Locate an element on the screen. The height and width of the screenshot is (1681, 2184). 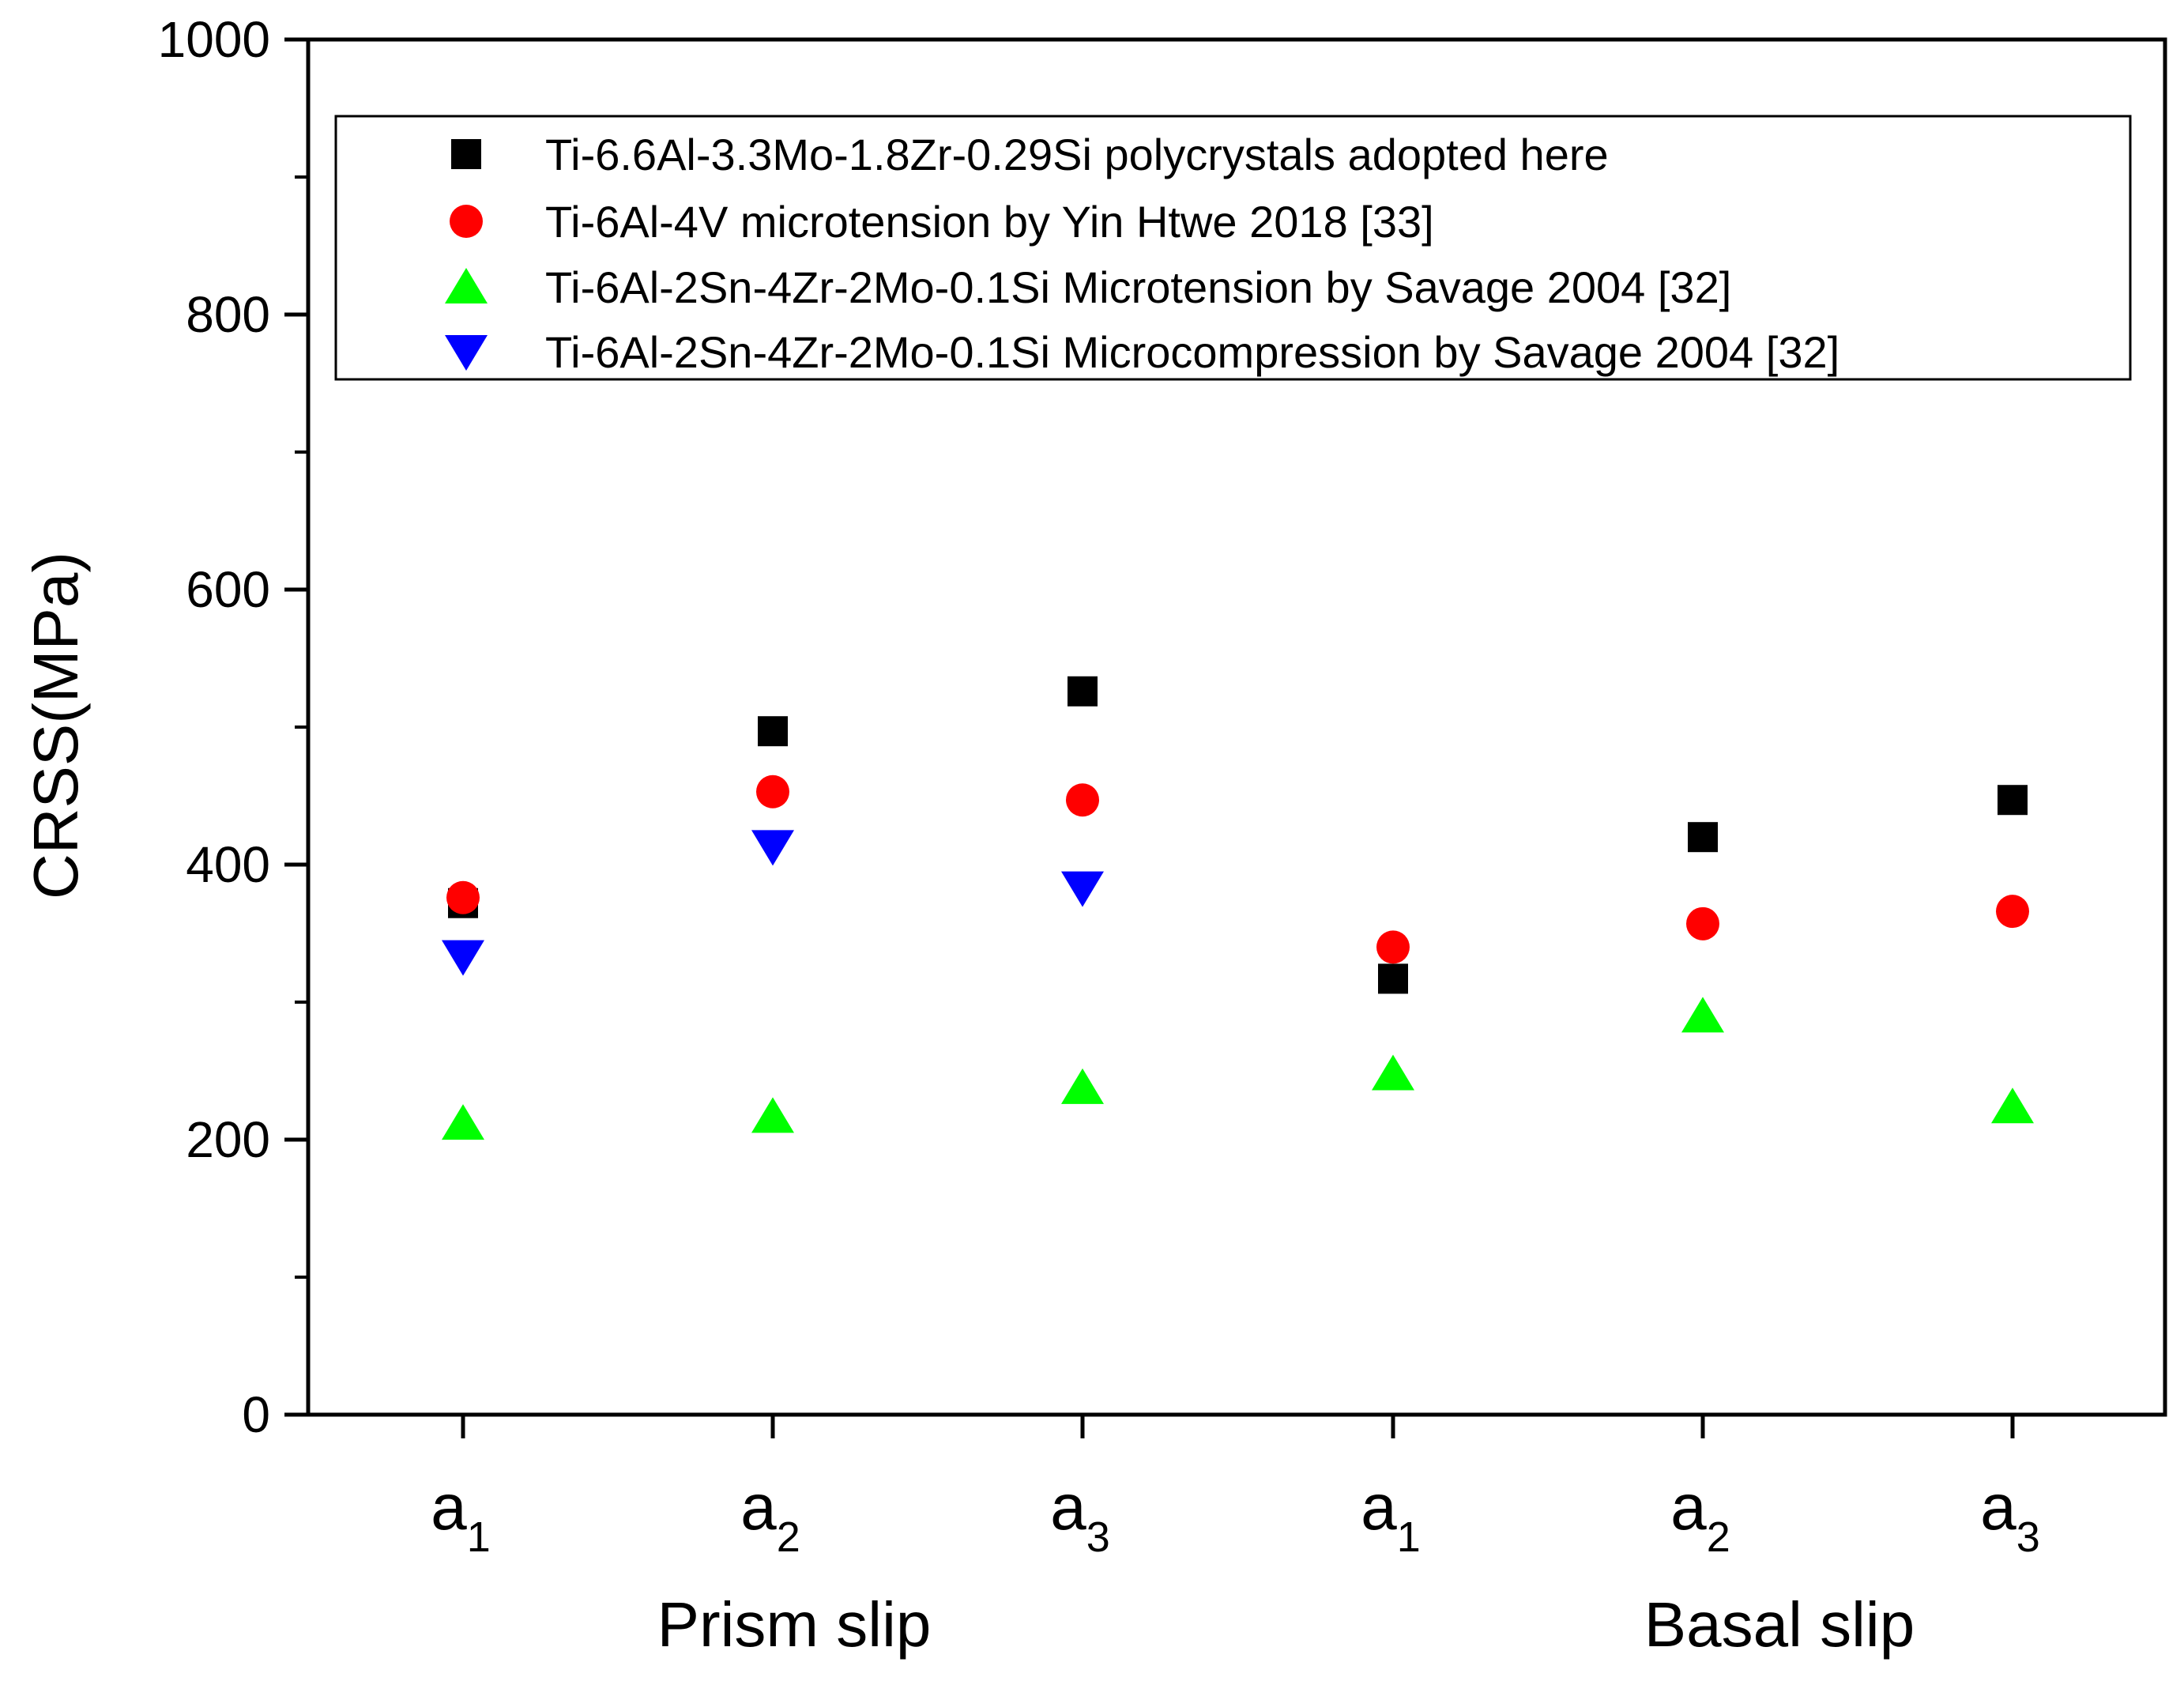
y-tick-label: 200 is located at coordinates (228, 1139).